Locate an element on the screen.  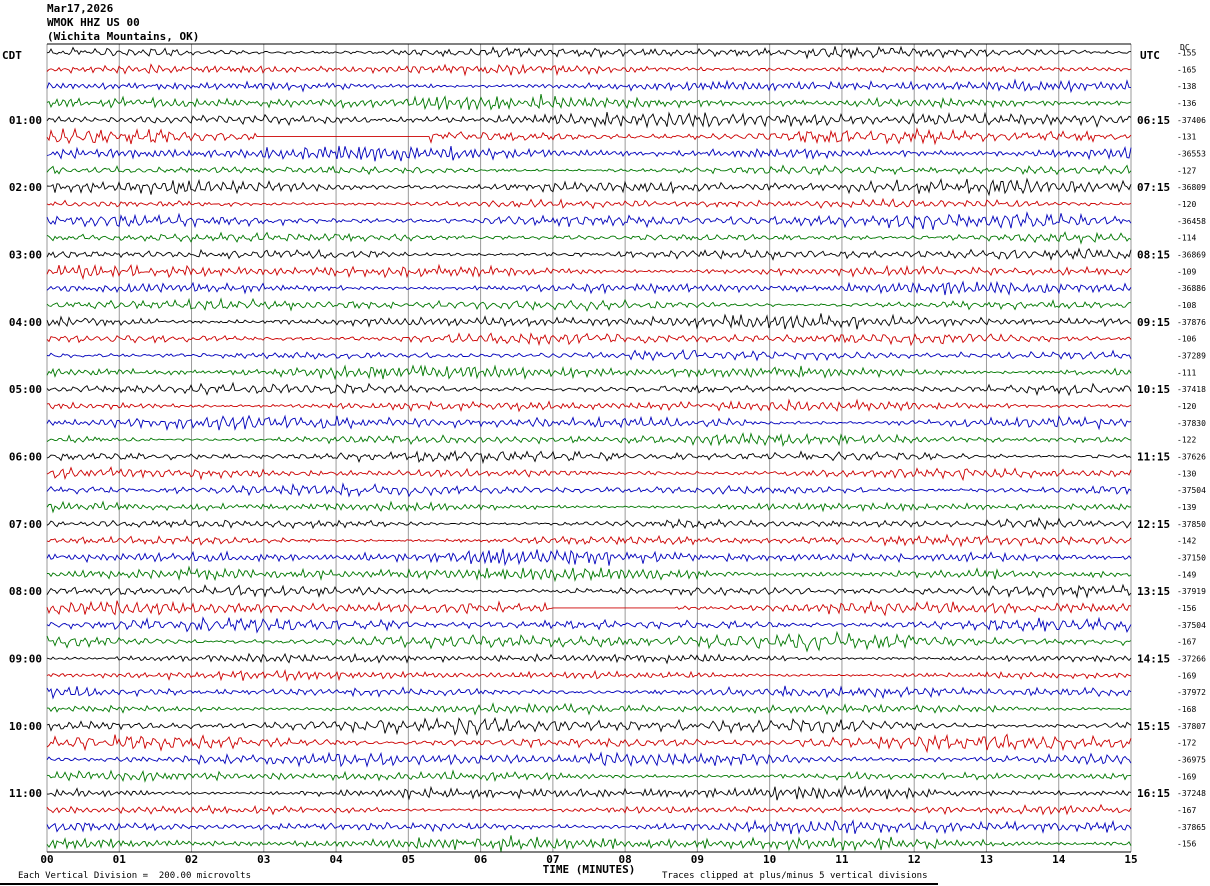
right-time-label: 16:15 is located at coordinates (1153, 793).